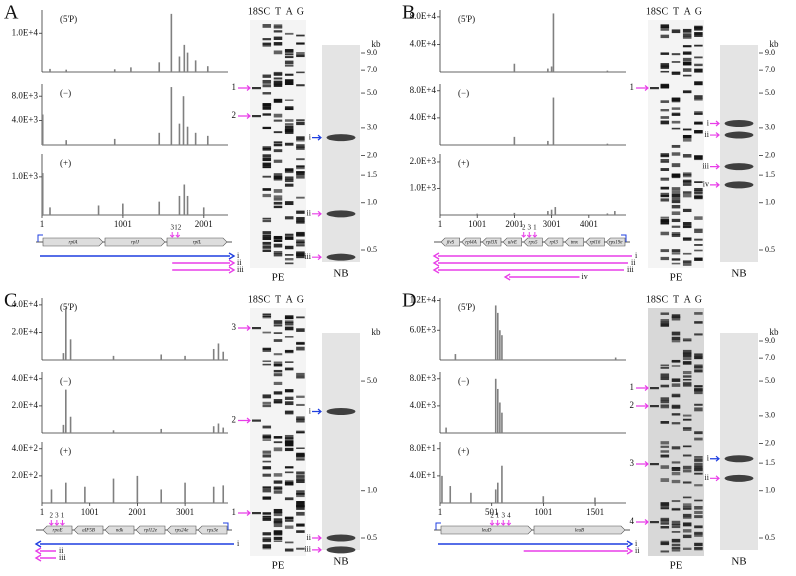 The image size is (796, 576). I want to click on x-tick-label: 3001, so click(552, 224).